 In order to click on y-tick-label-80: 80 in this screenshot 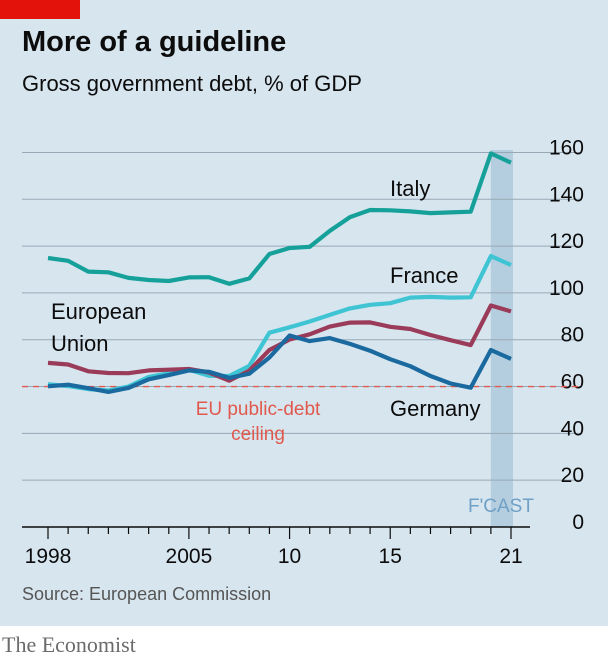, I will do `click(572, 335)`.